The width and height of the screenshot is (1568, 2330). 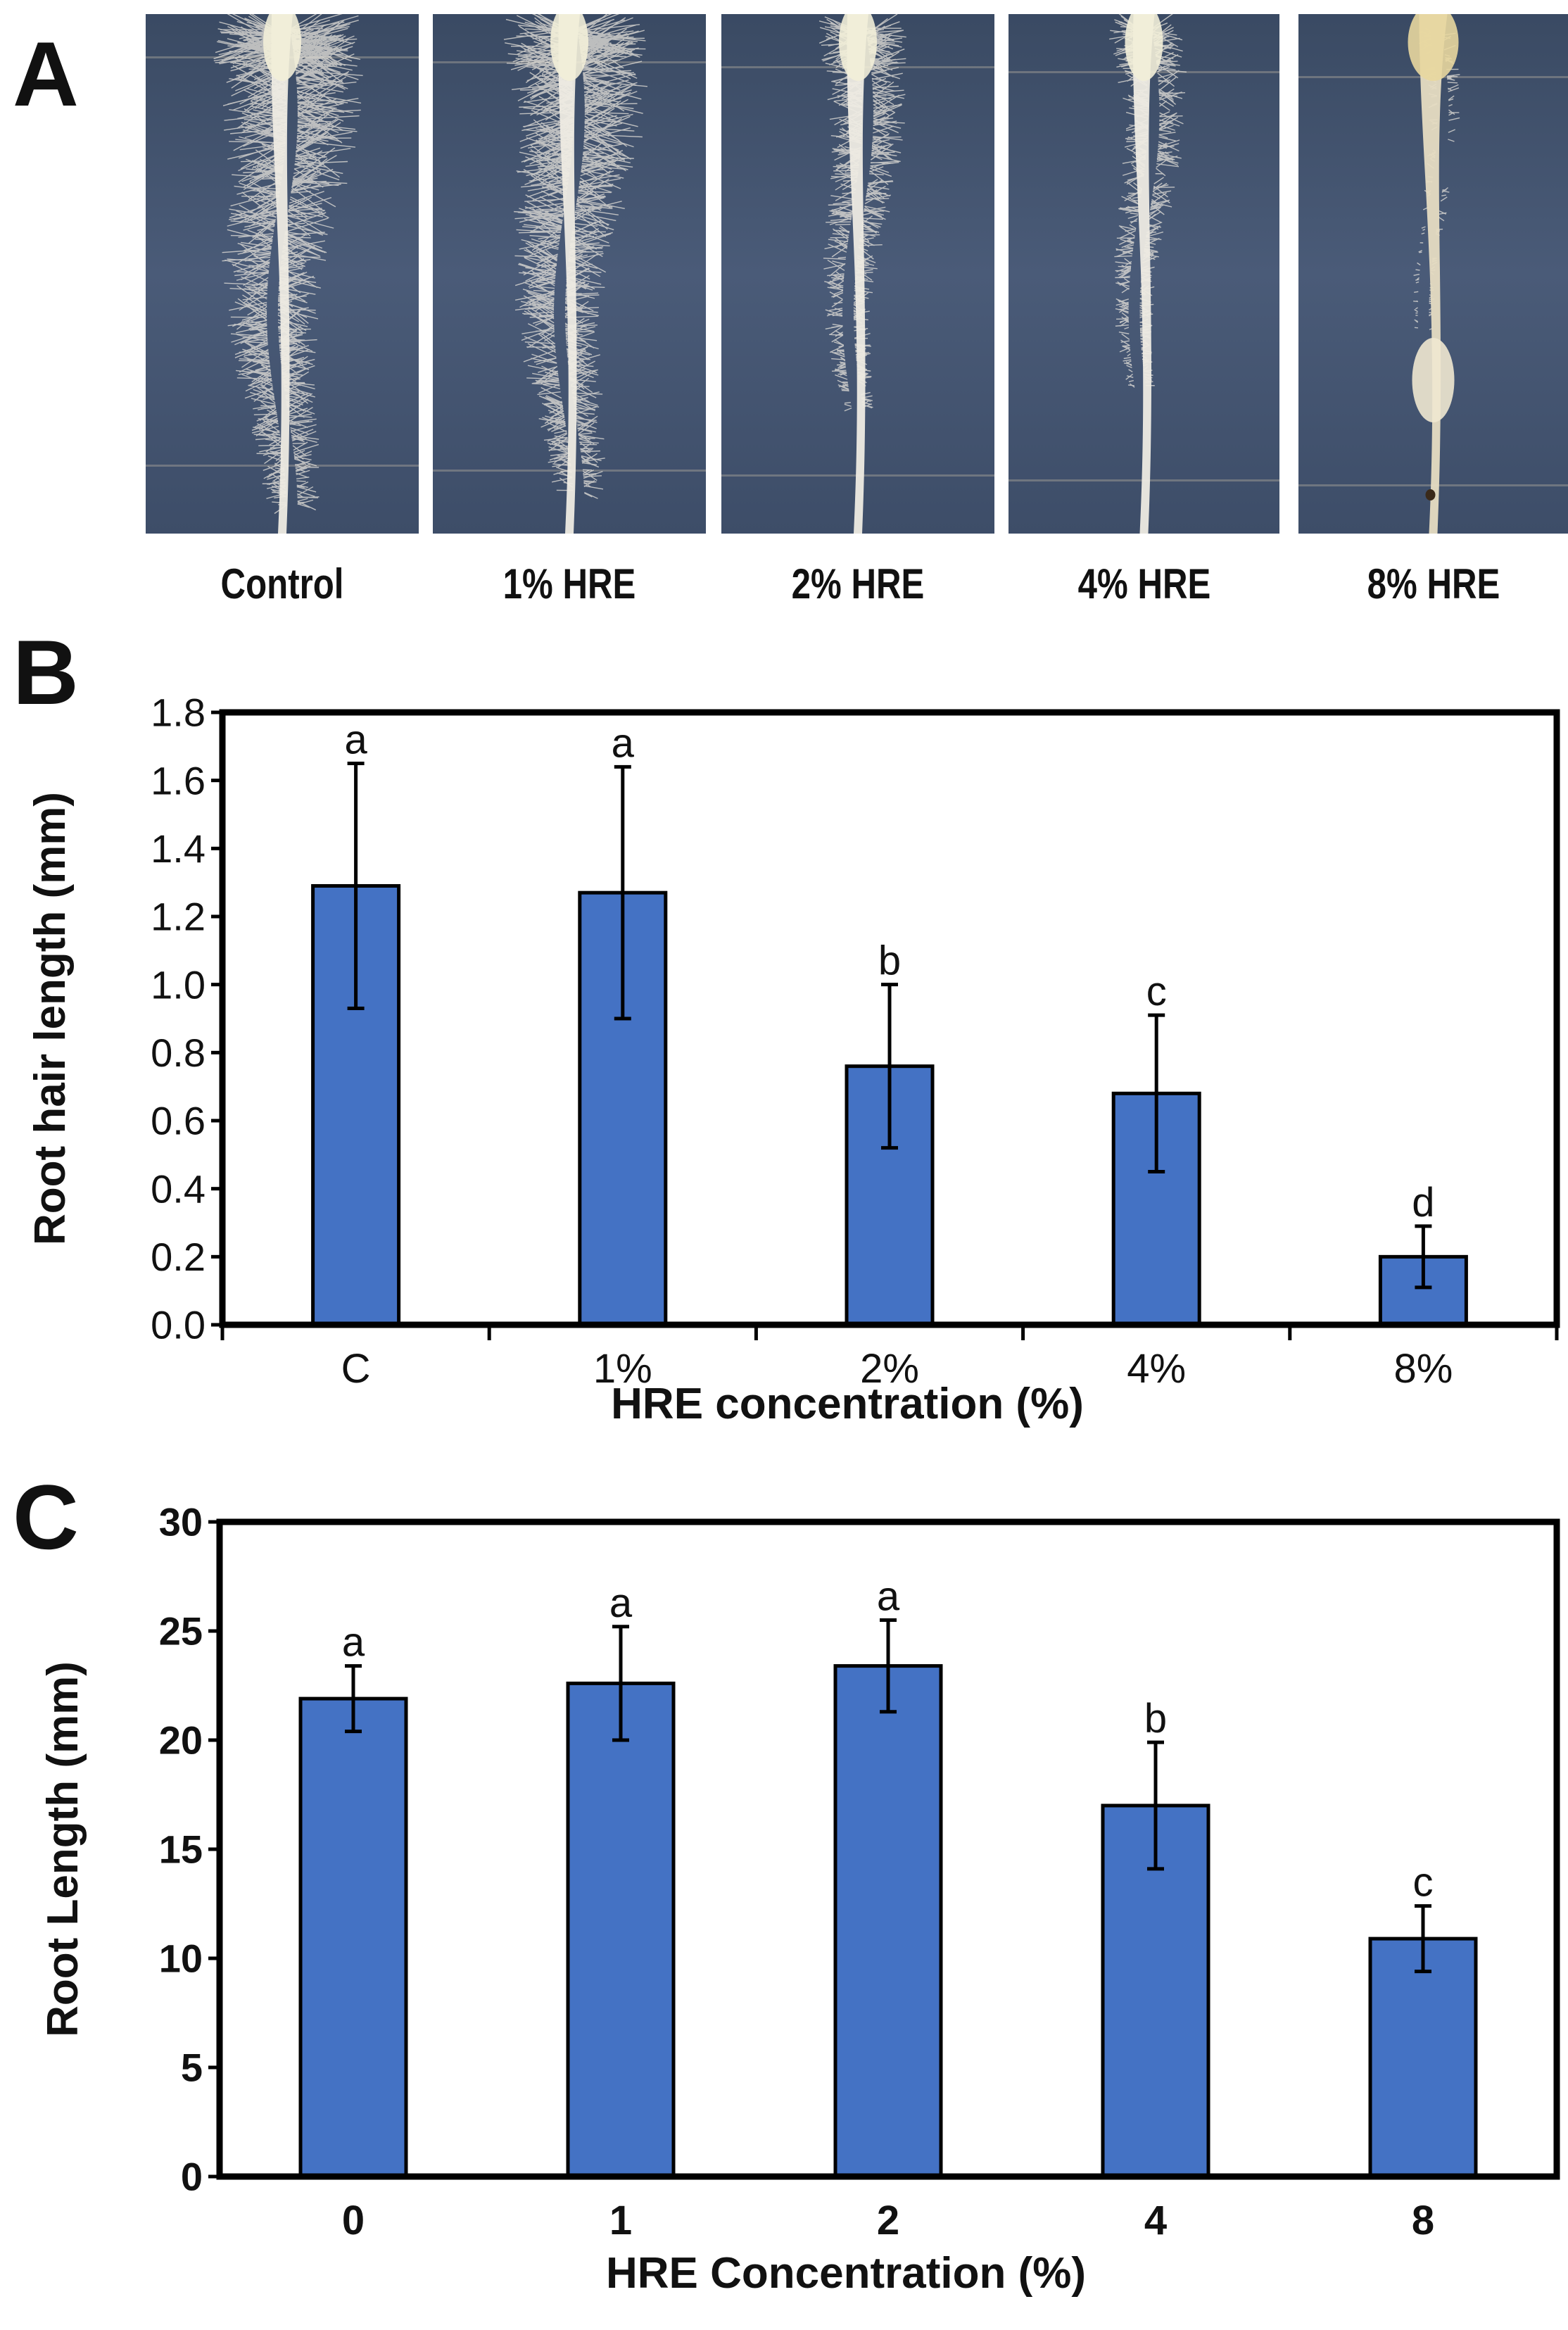 What do you see at coordinates (1430, 494) in the screenshot?
I see `root-tip` at bounding box center [1430, 494].